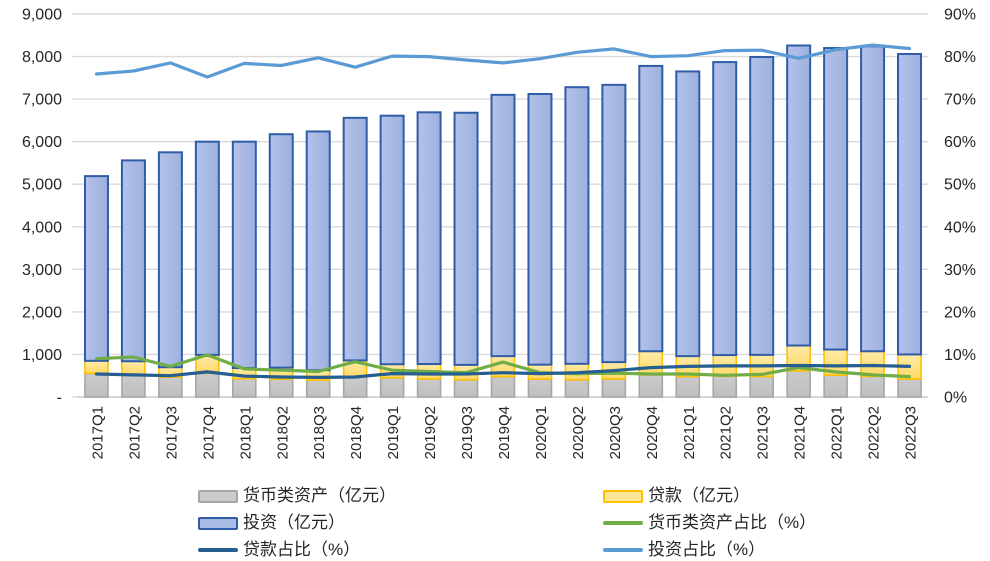  Describe the element at coordinates (429, 238) in the screenshot. I see `bar-2019Q2-investment` at that location.